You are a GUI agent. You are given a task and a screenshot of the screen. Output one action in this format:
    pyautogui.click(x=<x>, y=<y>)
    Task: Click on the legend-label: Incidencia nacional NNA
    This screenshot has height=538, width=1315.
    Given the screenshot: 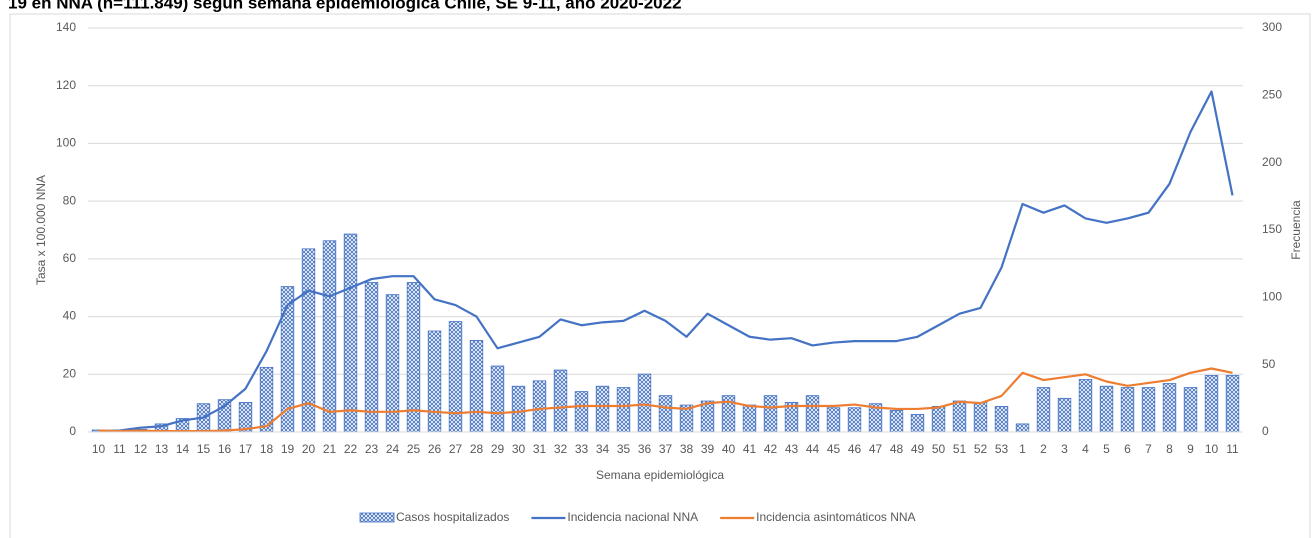 What is the action you would take?
    pyautogui.click(x=632, y=517)
    